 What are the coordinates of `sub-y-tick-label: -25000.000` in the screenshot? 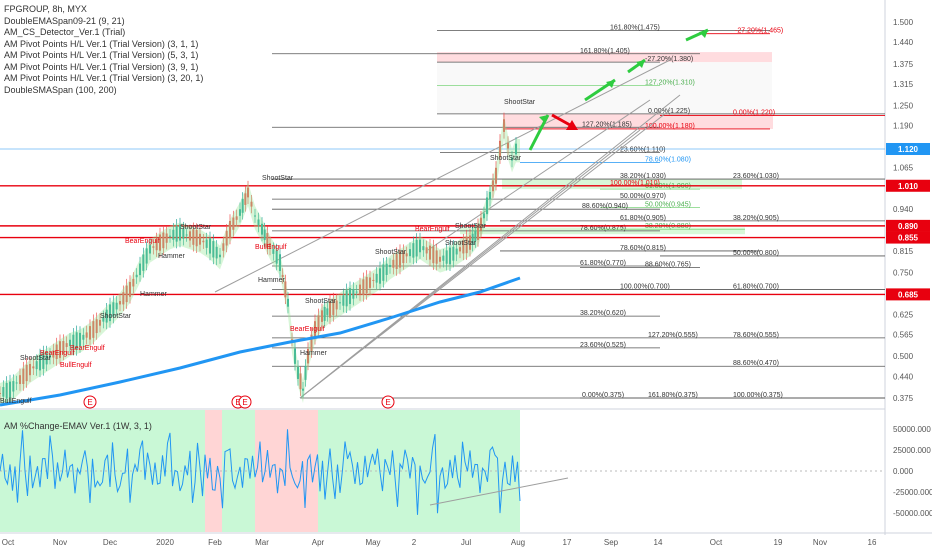 It's located at (912, 492).